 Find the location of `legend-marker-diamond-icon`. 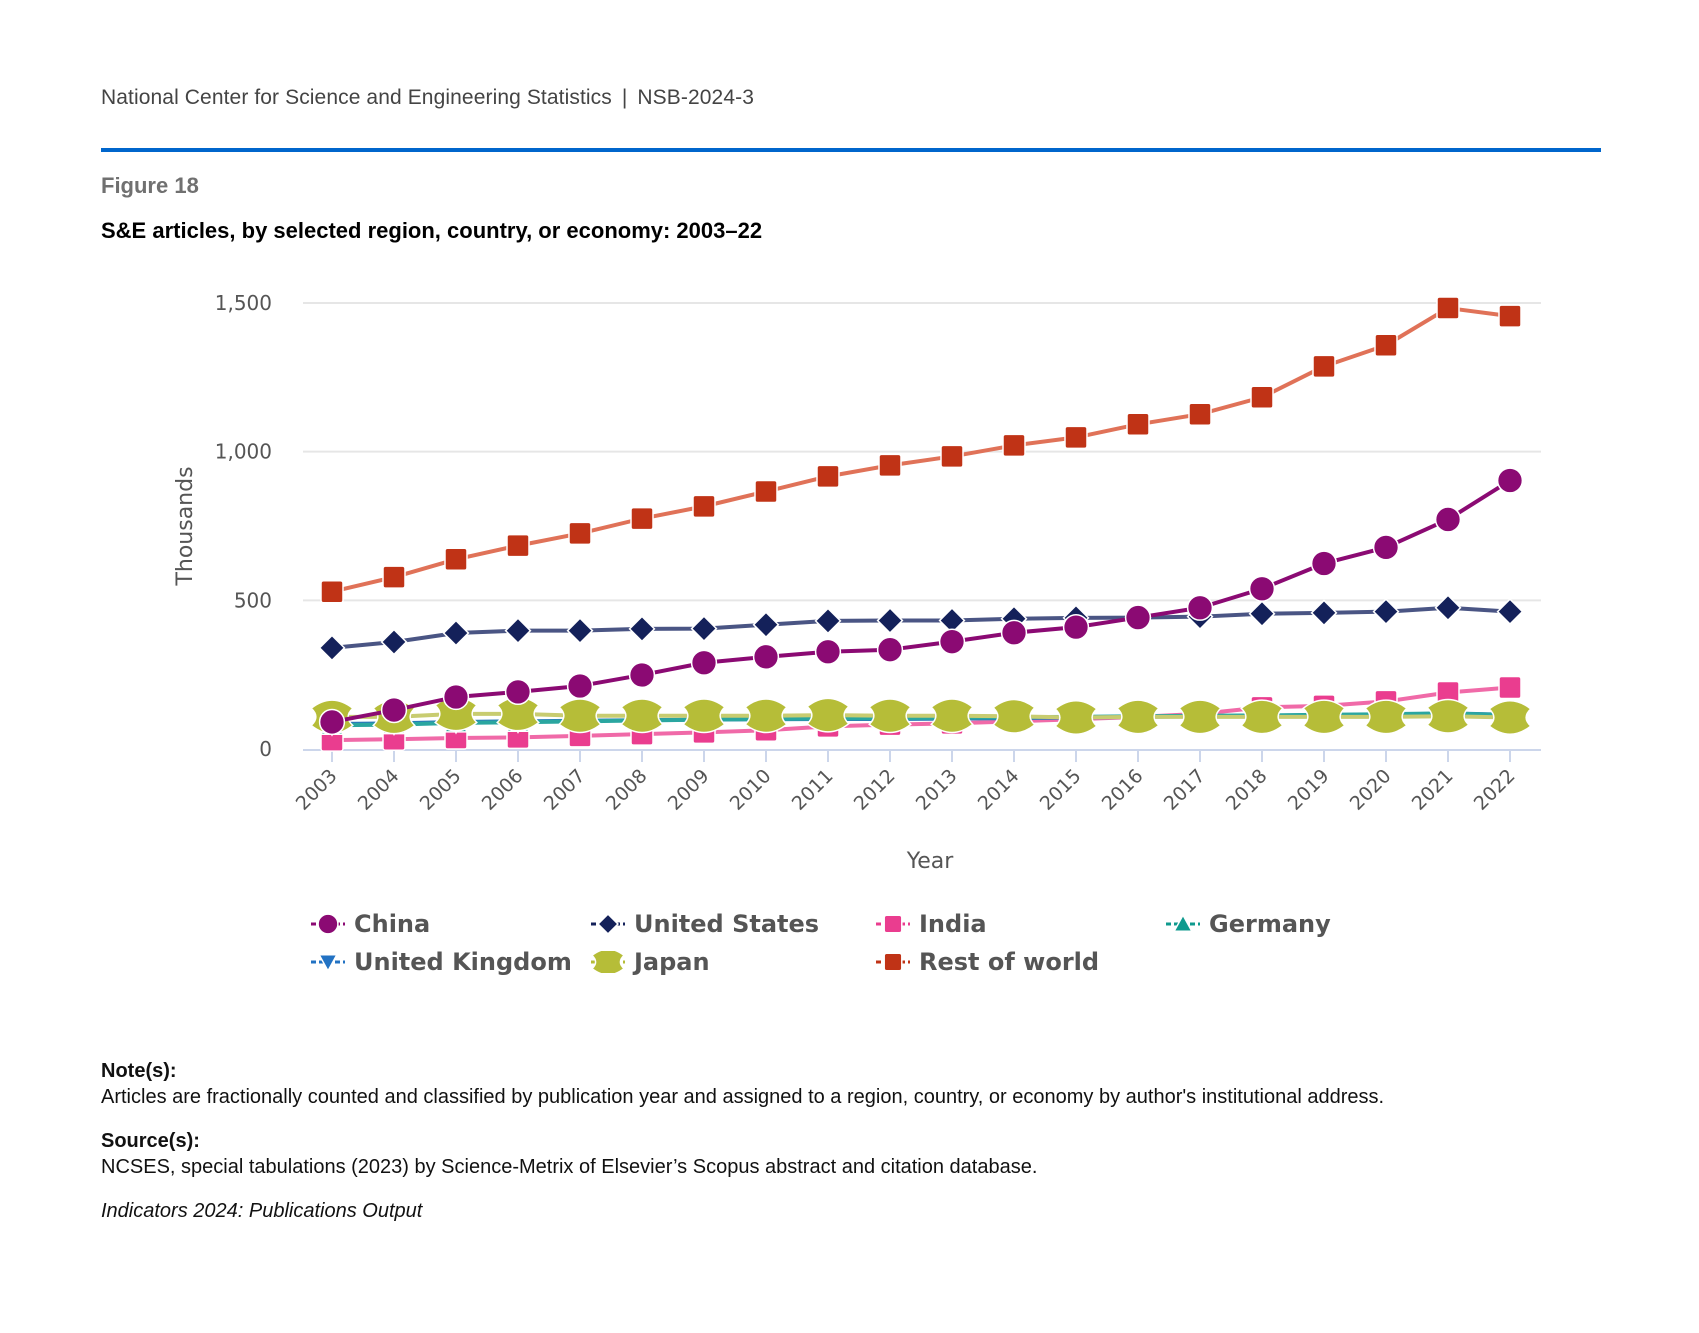

legend-marker-diamond-icon is located at coordinates (608, 924).